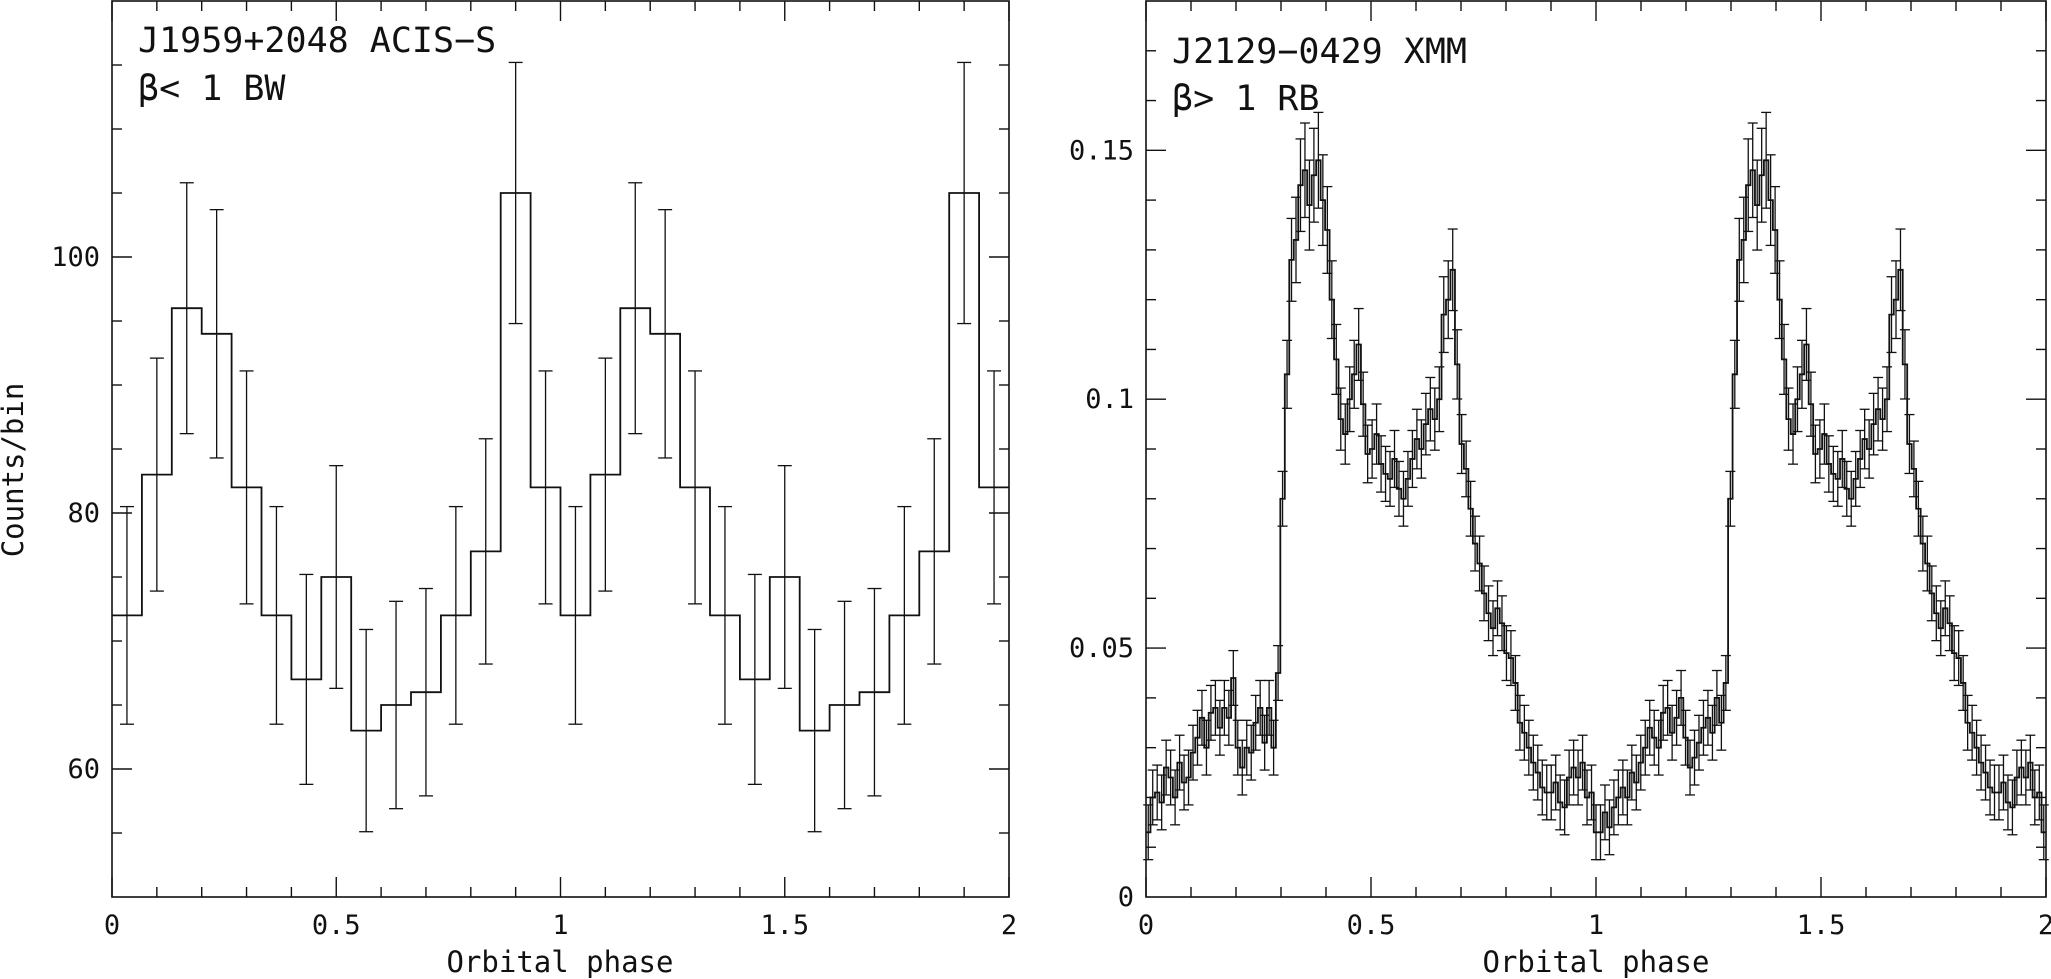 The image size is (2051, 979). What do you see at coordinates (75, 257) in the screenshot?
I see `y-tick-label: 100` at bounding box center [75, 257].